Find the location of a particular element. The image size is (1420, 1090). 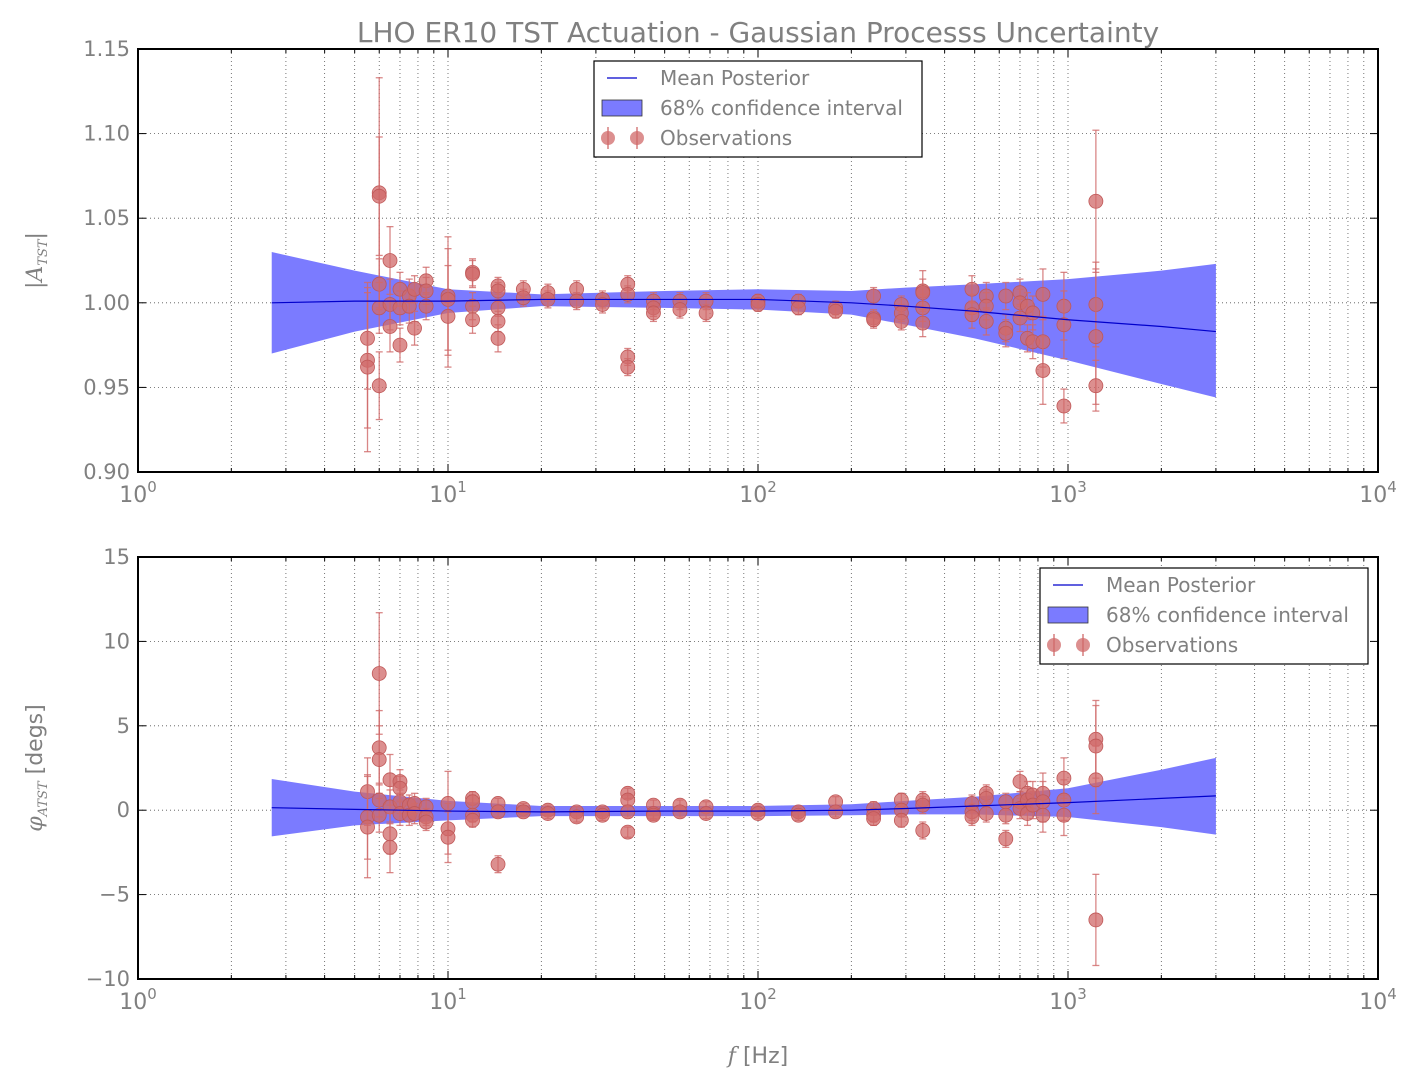

y-tick-label: 1.00 is located at coordinates (106, 303).